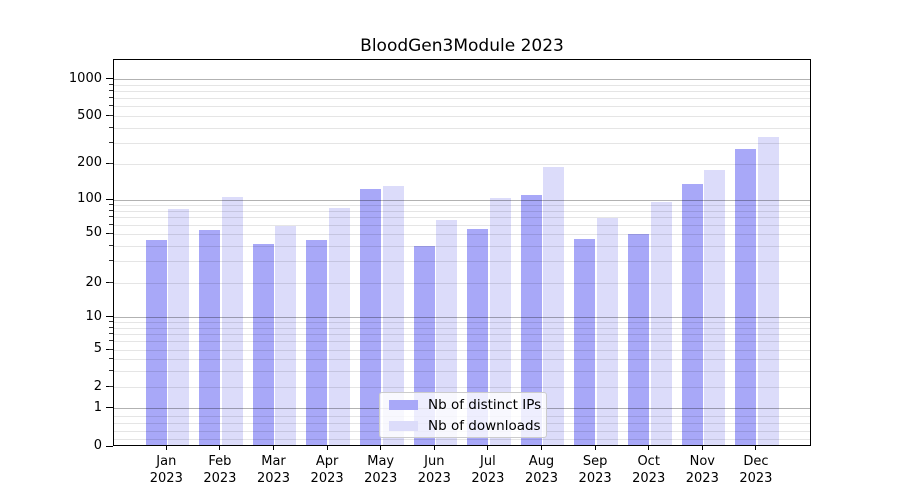 The height and width of the screenshot is (500, 900). I want to click on bar-downloads-jan, so click(179, 327).